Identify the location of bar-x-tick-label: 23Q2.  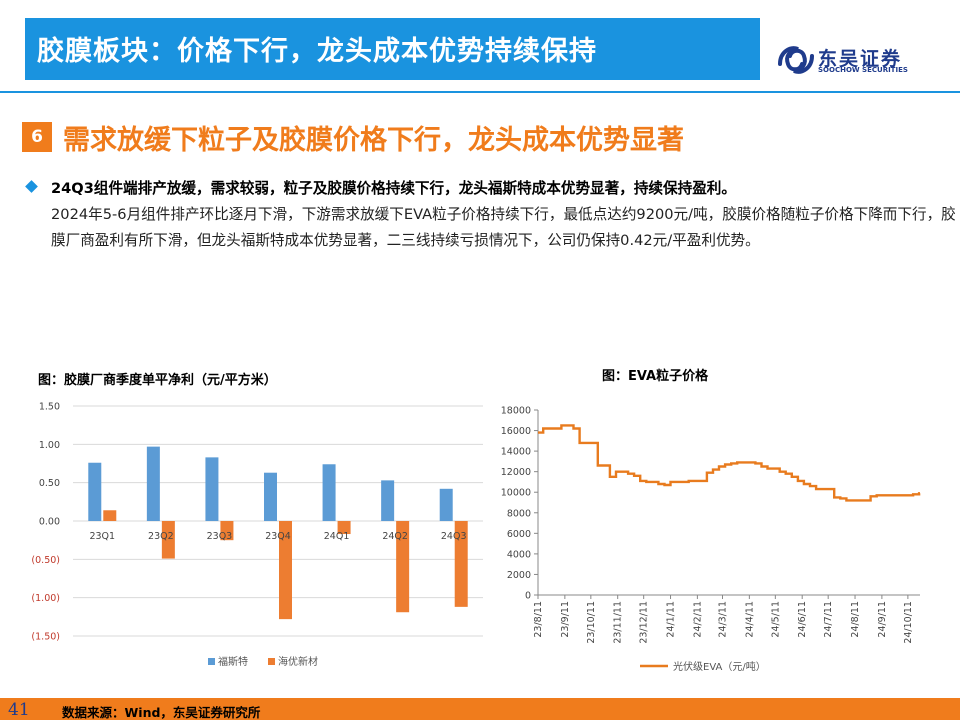
(161, 536).